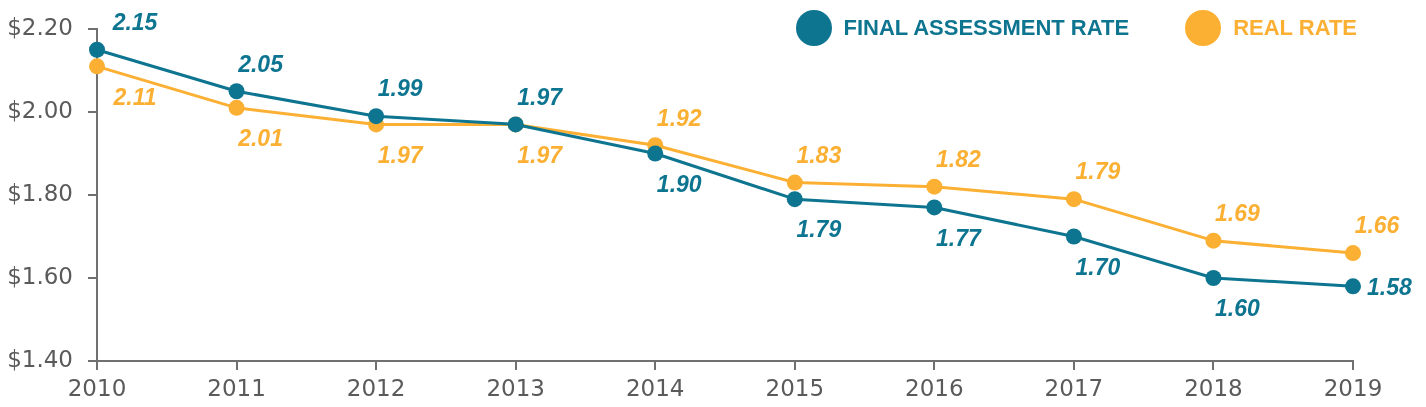  Describe the element at coordinates (1074, 387) in the screenshot. I see `x-tick-label: 2017` at that location.